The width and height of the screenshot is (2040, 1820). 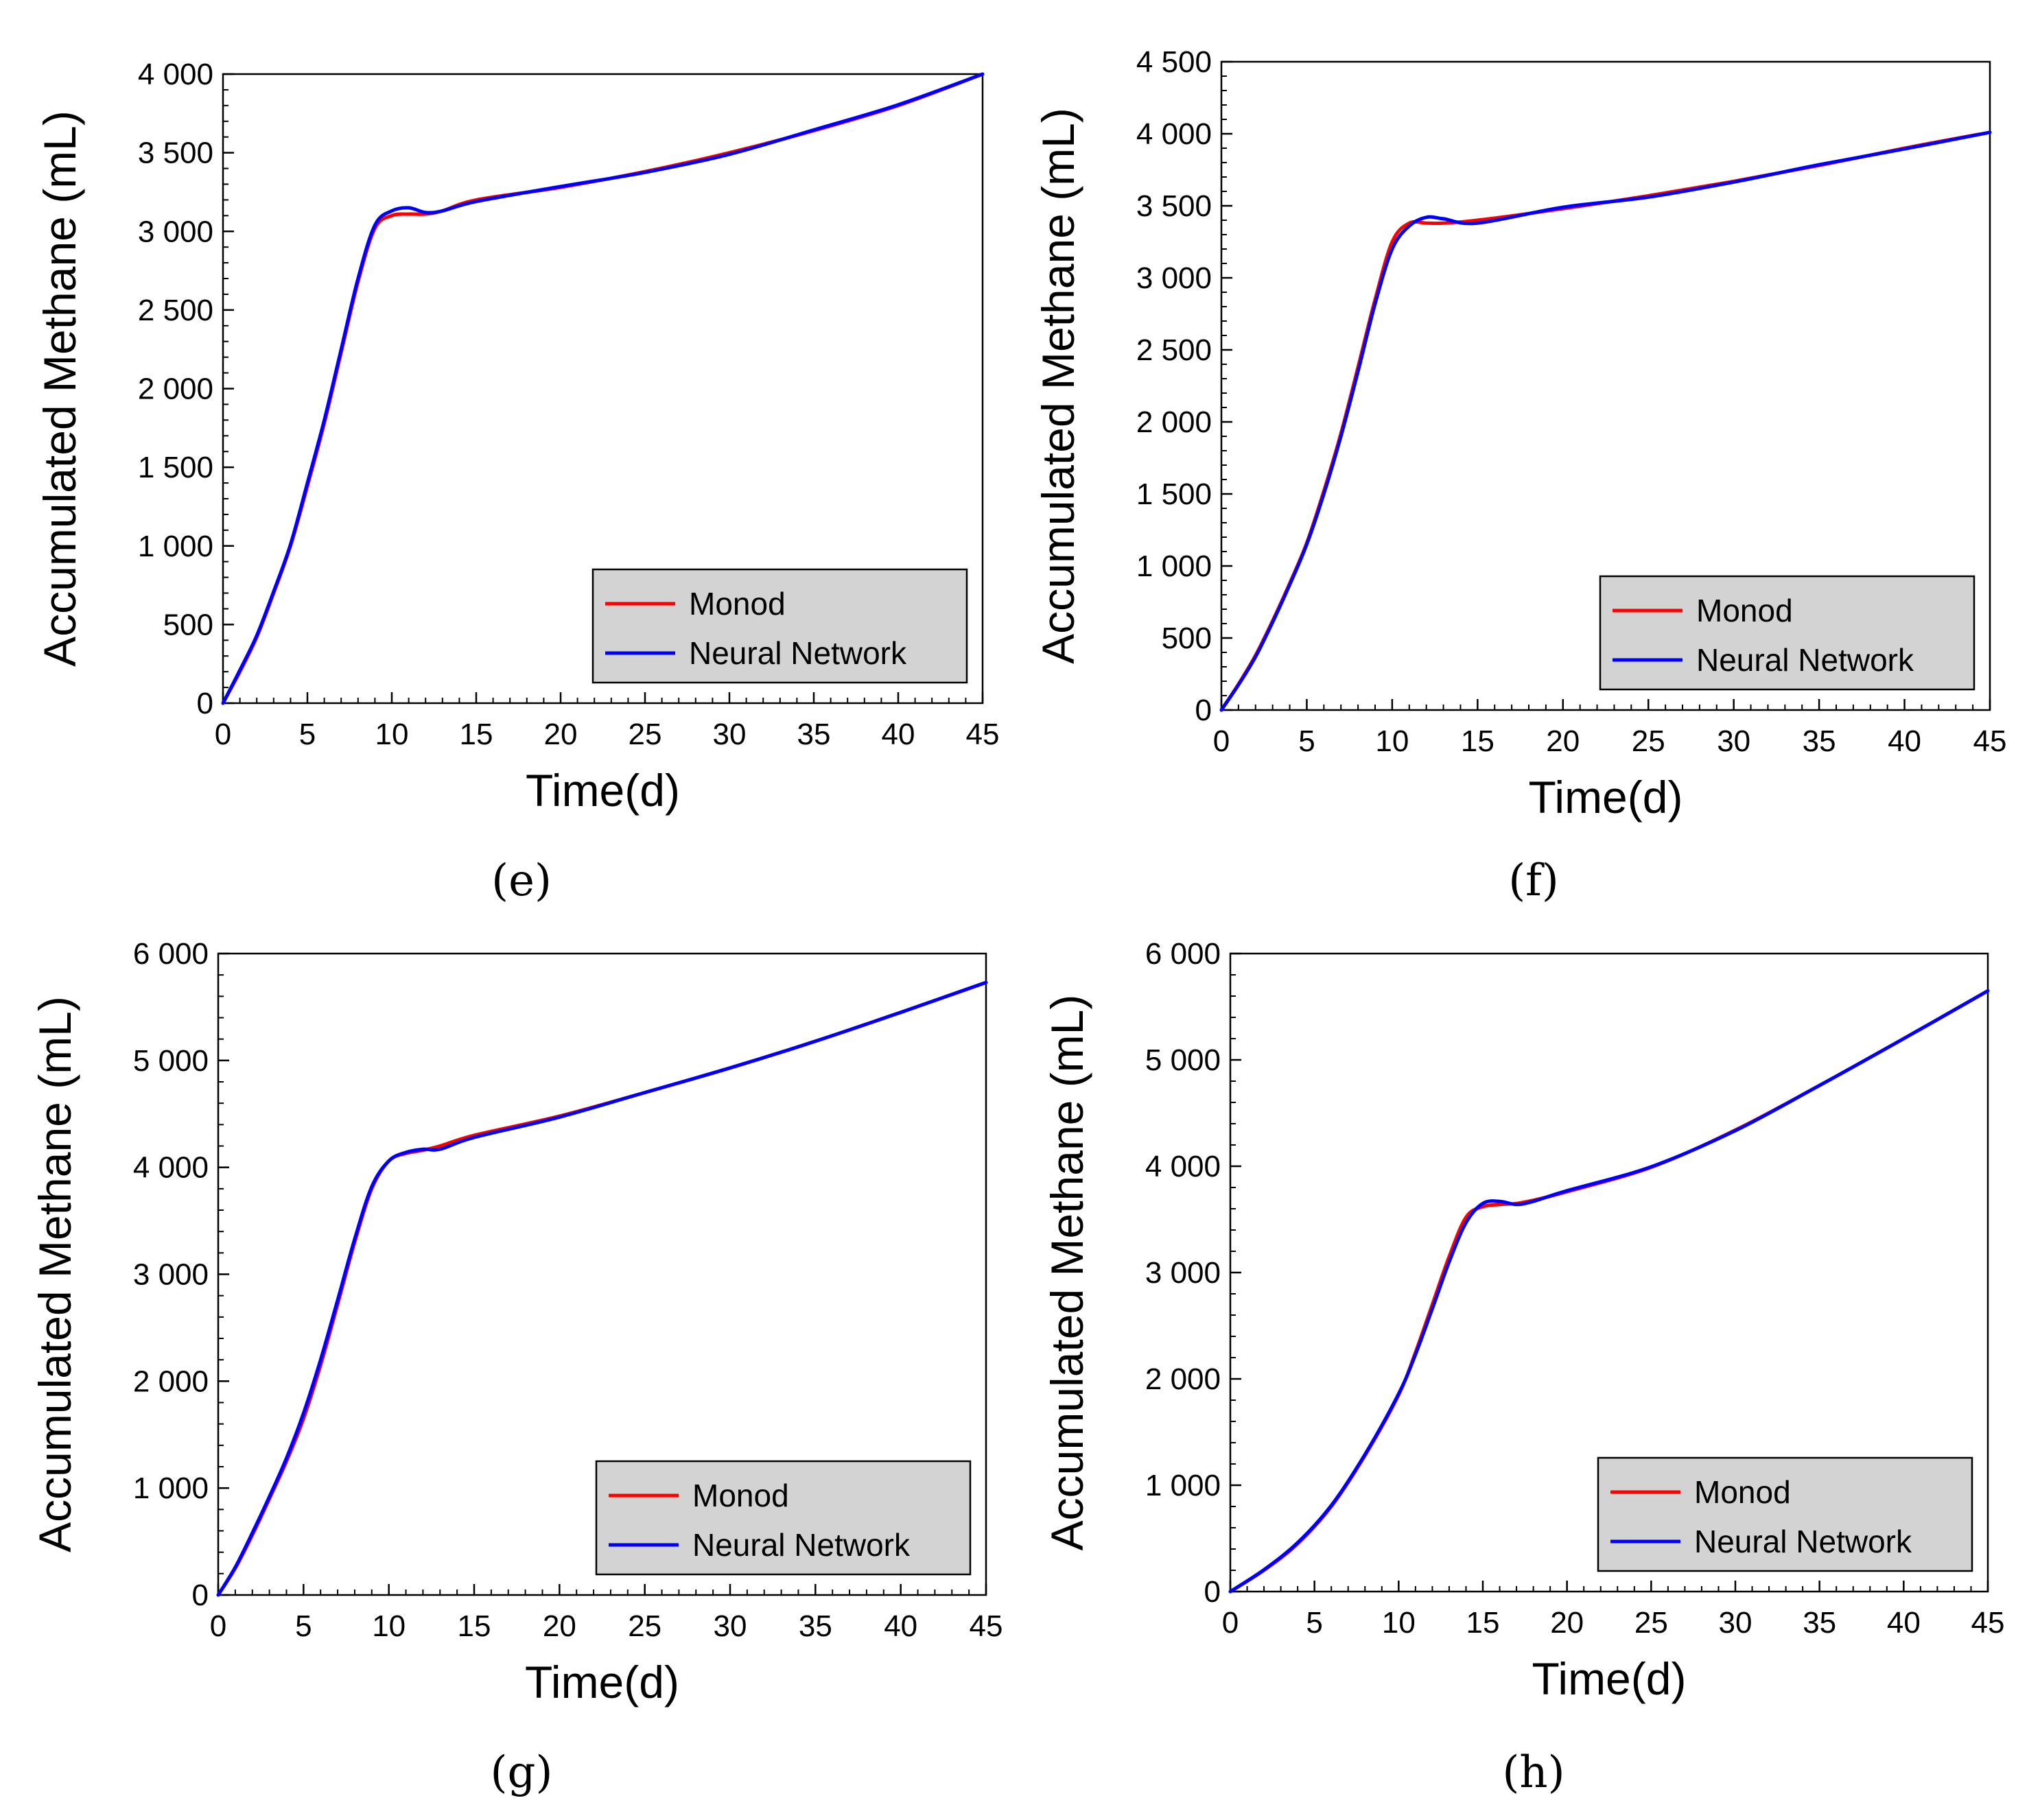 What do you see at coordinates (1533, 880) in the screenshot?
I see `panel-caption: (f)` at bounding box center [1533, 880].